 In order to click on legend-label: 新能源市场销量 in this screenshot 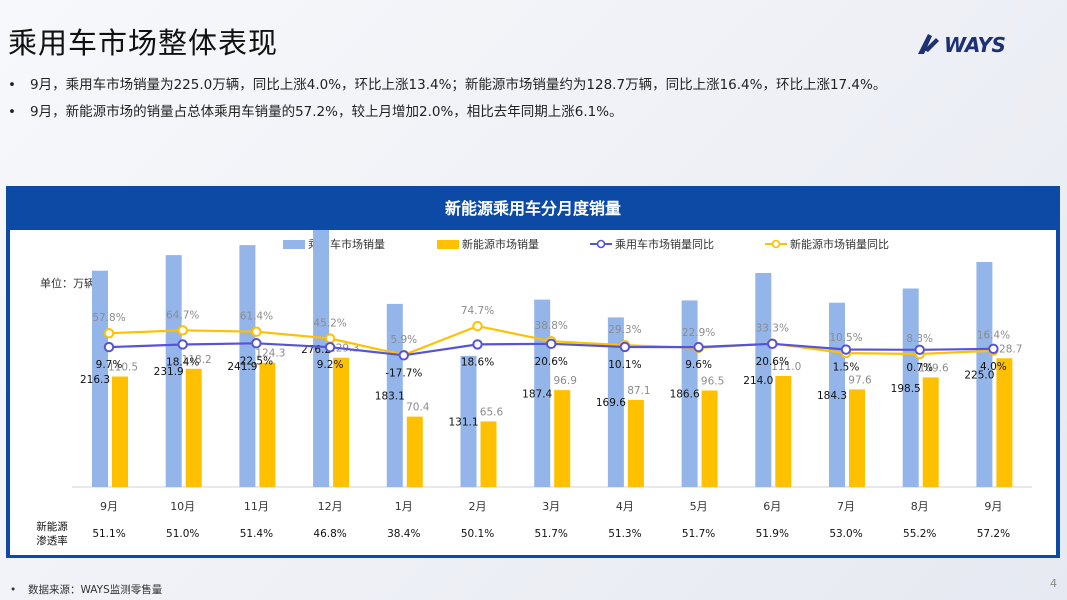, I will do `click(500, 244)`.